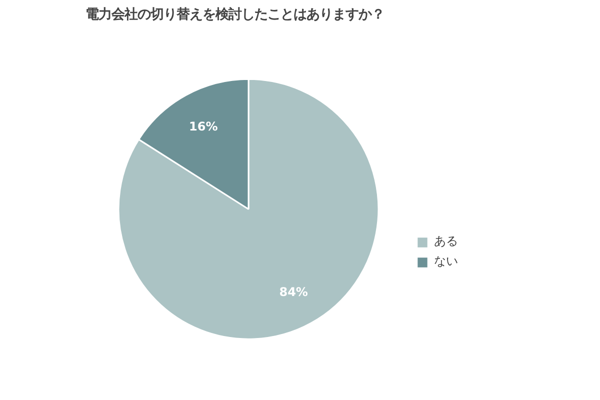 This screenshot has height=400, width=600. I want to click on data-label: 84%, so click(293, 291).